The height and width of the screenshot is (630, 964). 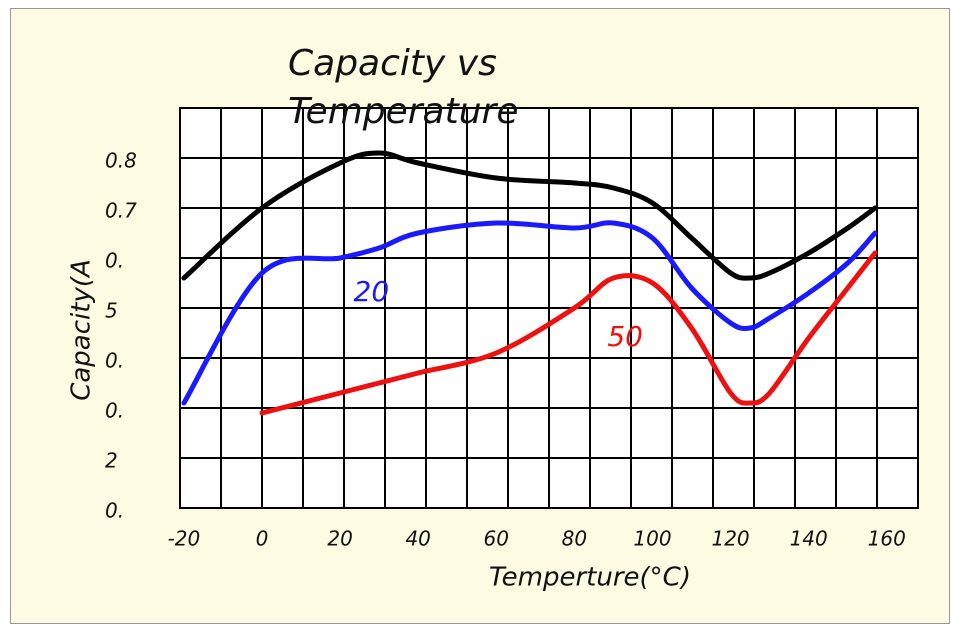 What do you see at coordinates (121, 211) in the screenshot?
I see `y-tick-label: 0.7` at bounding box center [121, 211].